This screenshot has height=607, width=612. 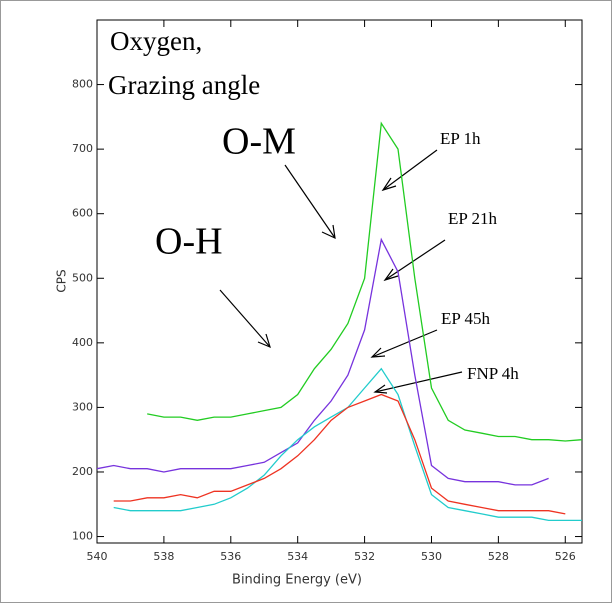 I want to click on y-tick-label: 200, so click(x=82, y=471).